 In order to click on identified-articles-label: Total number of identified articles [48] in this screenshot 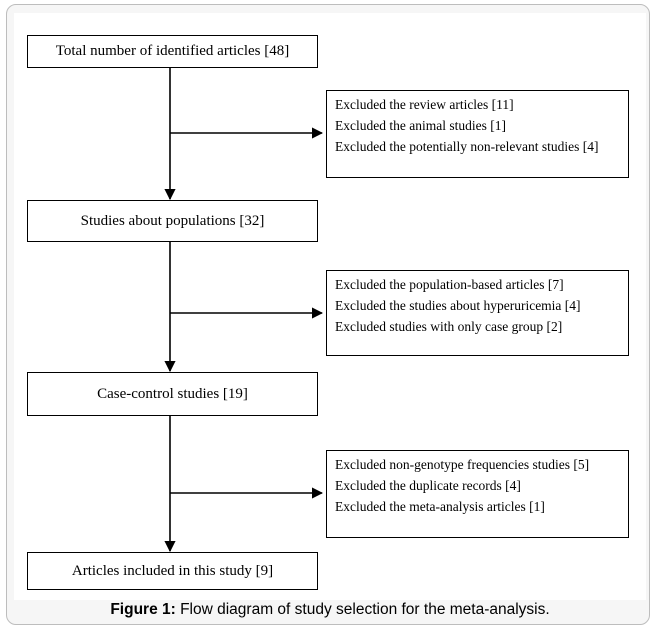, I will do `click(172, 51)`.